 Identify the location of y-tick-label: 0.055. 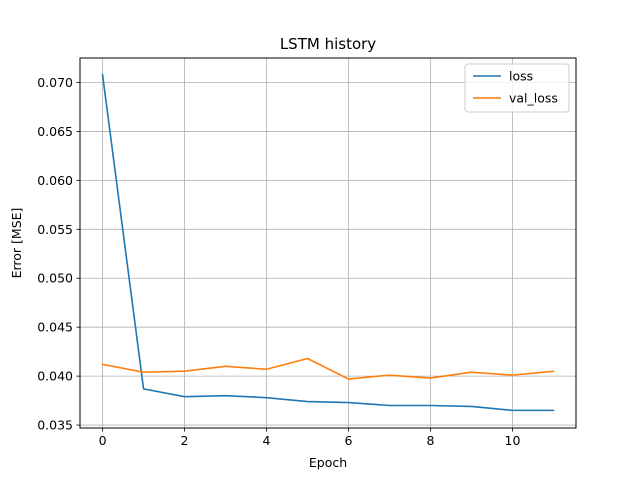
(55, 229).